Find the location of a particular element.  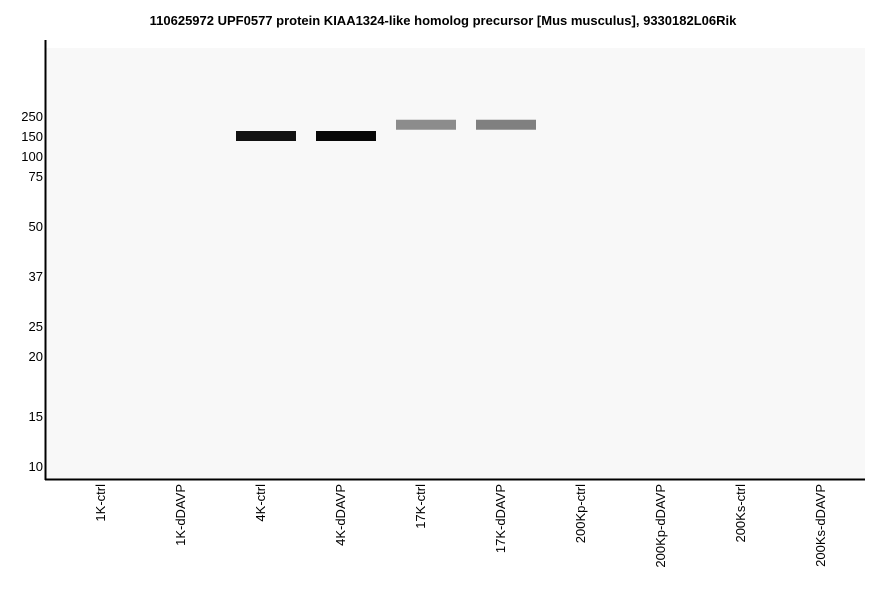

lane-label: 1K-ctrl is located at coordinates (100, 503).